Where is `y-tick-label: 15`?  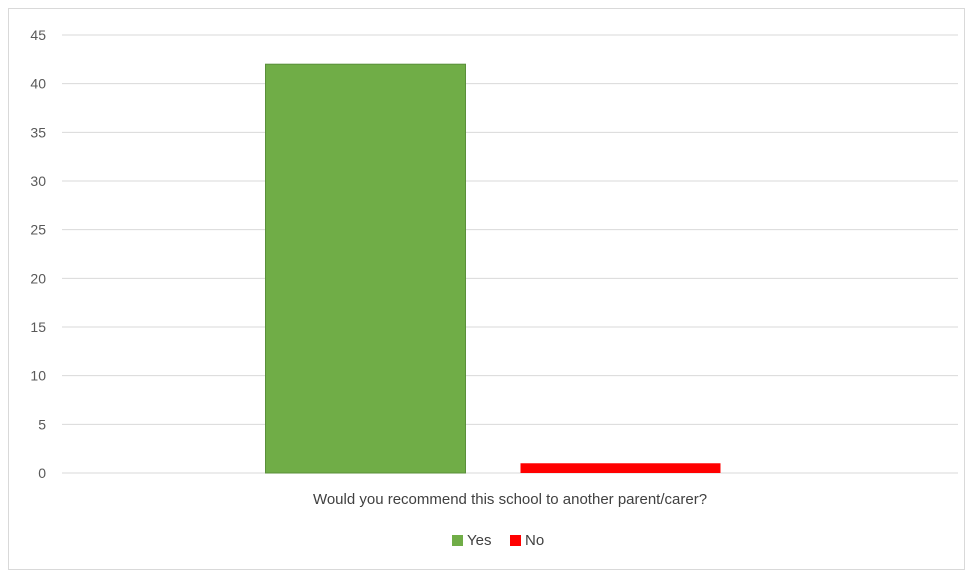 y-tick-label: 15 is located at coordinates (38, 327).